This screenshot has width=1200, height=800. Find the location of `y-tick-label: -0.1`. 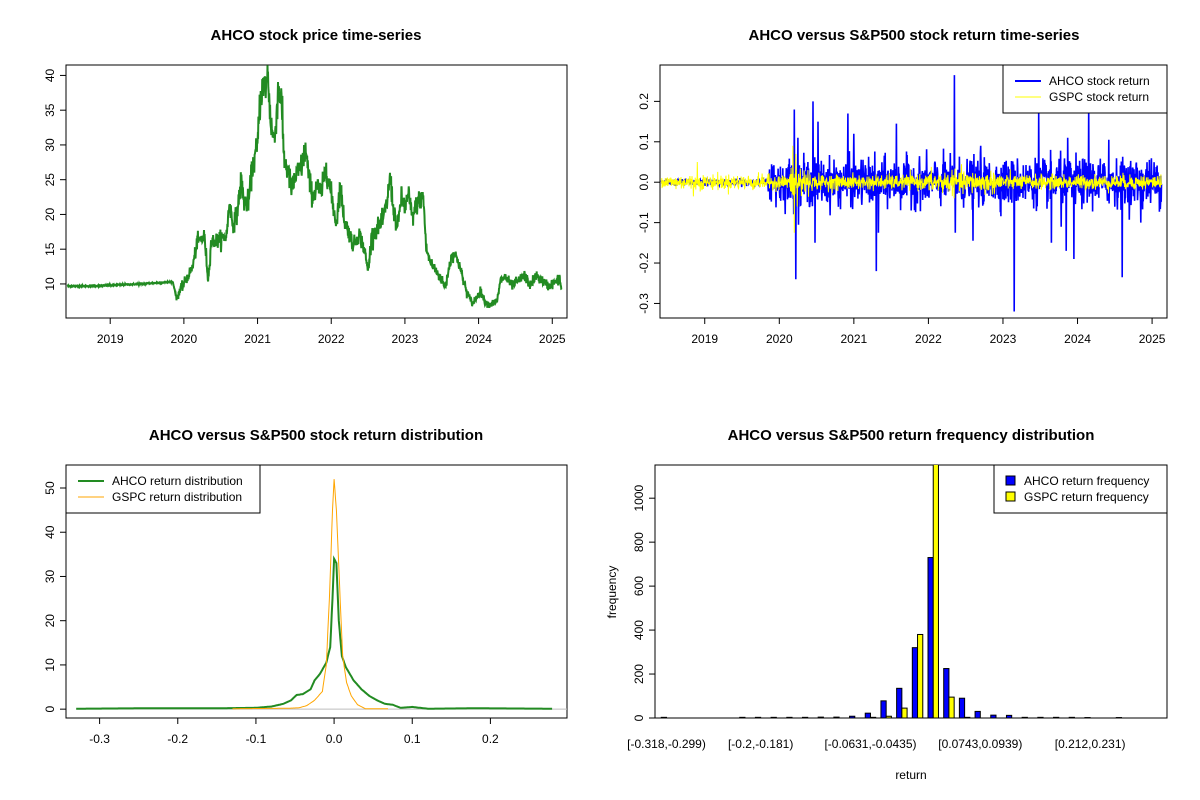

y-tick-label: -0.1 is located at coordinates (644, 222).